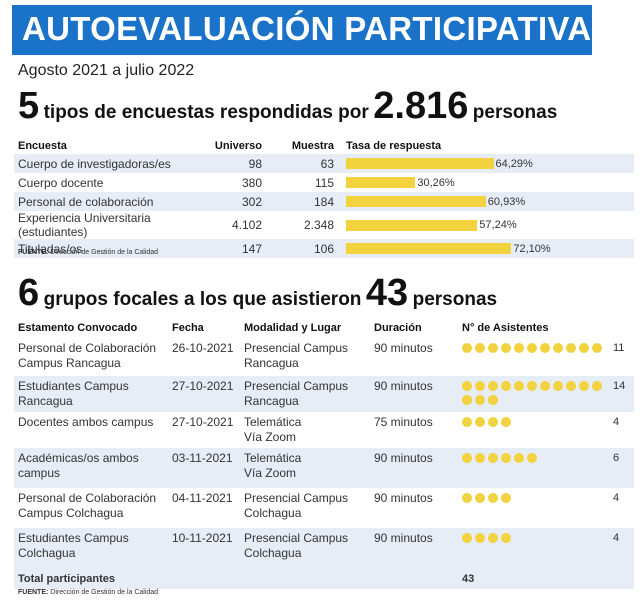 This screenshot has height=605, width=644. I want to click on col-asistentes: N° de Asistentes, so click(505, 328).